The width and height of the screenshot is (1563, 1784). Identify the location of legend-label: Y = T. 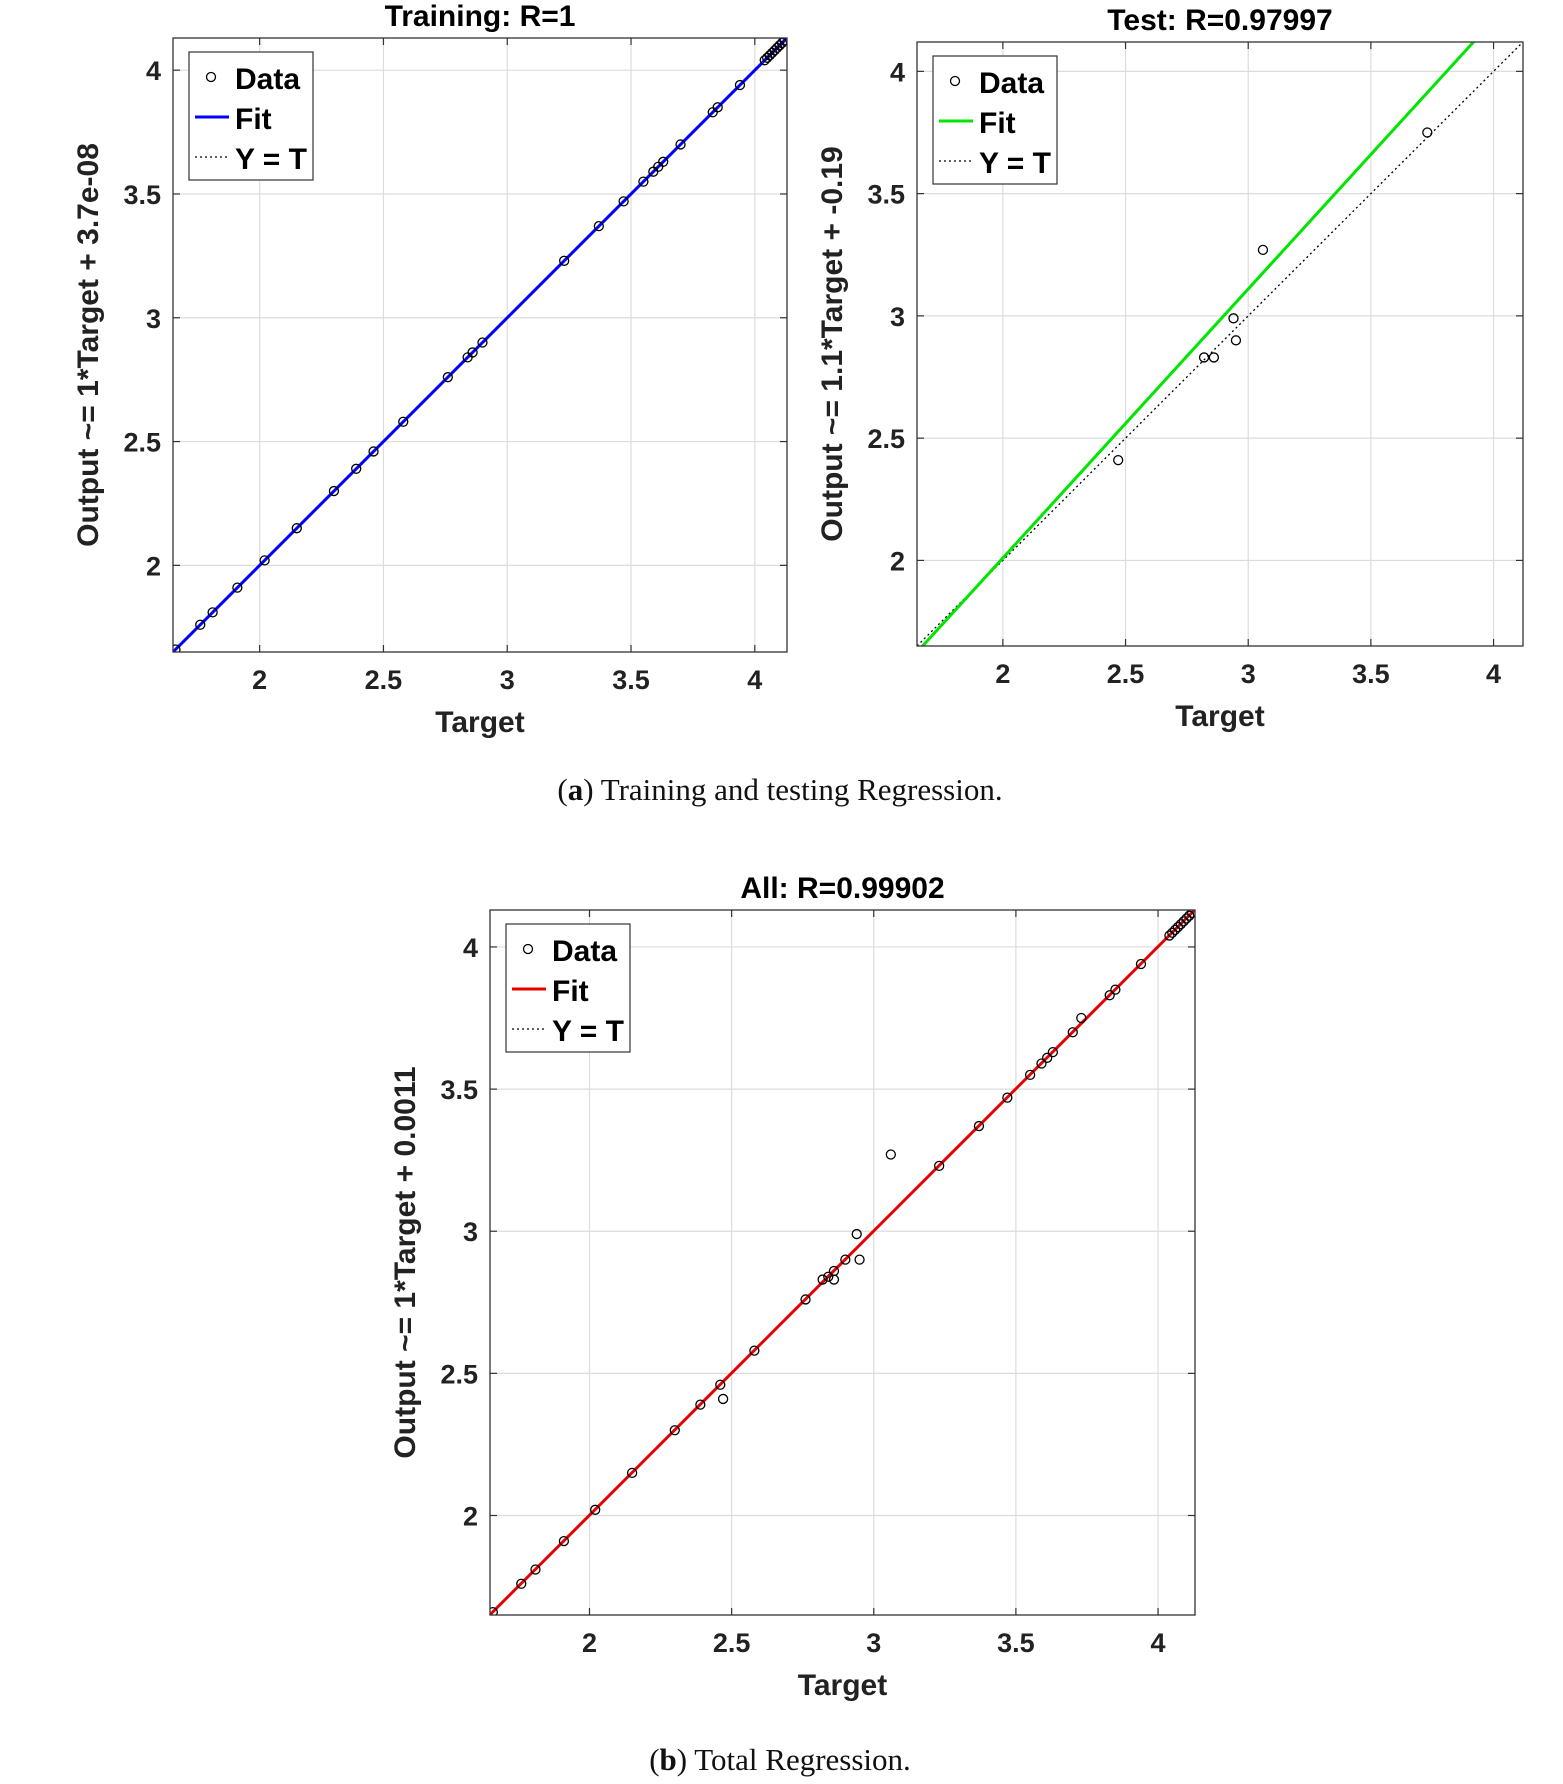
(271, 159).